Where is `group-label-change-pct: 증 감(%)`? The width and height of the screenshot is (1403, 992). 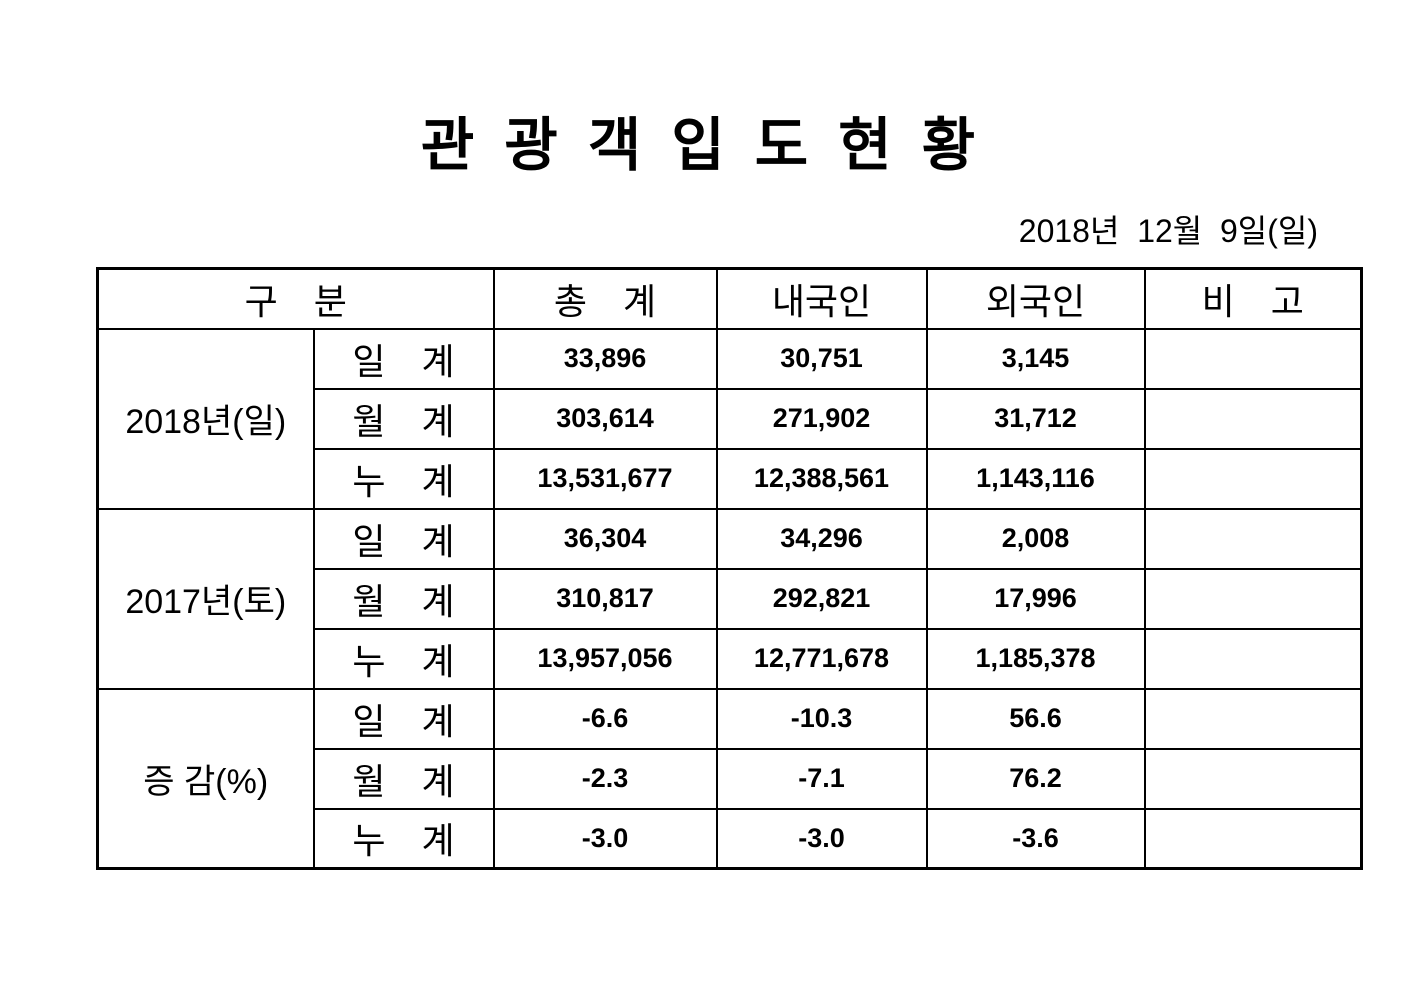
group-label-change-pct: 증 감(%) is located at coordinates (205, 778).